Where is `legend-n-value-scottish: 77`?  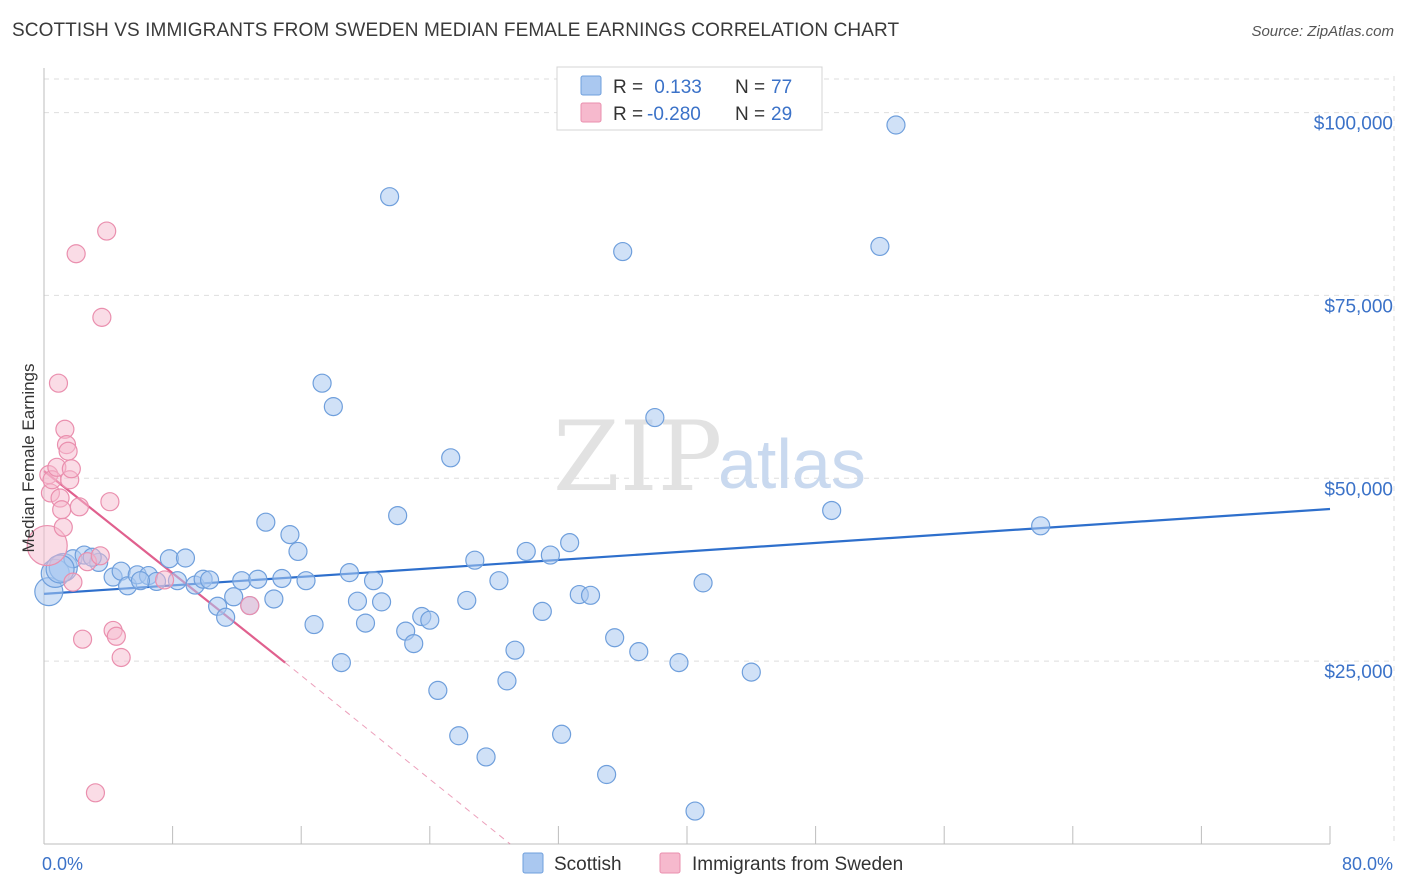 legend-n-value-scottish: 77 is located at coordinates (781, 87).